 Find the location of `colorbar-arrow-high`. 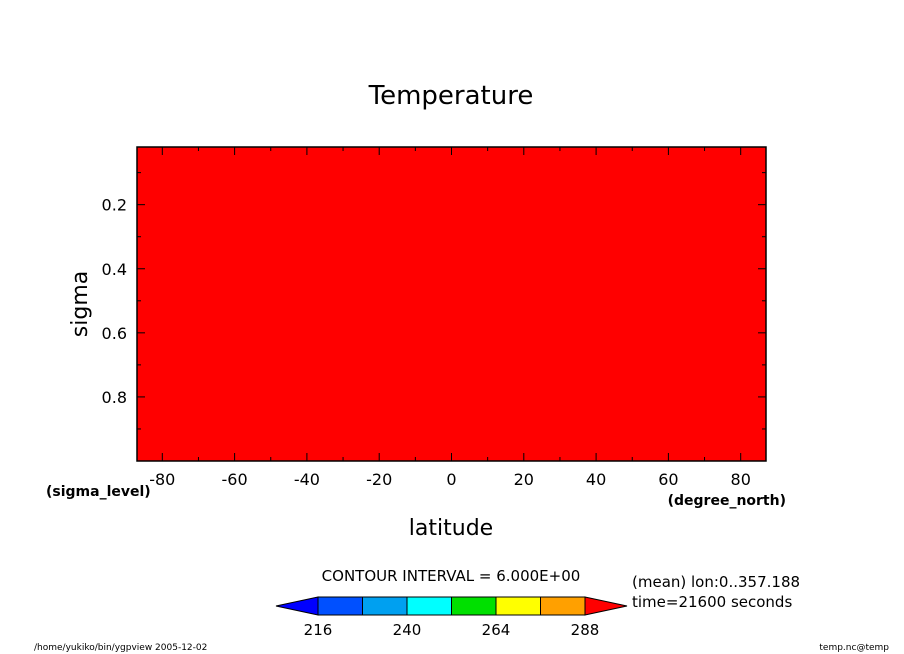

colorbar-arrow-high is located at coordinates (606, 606).